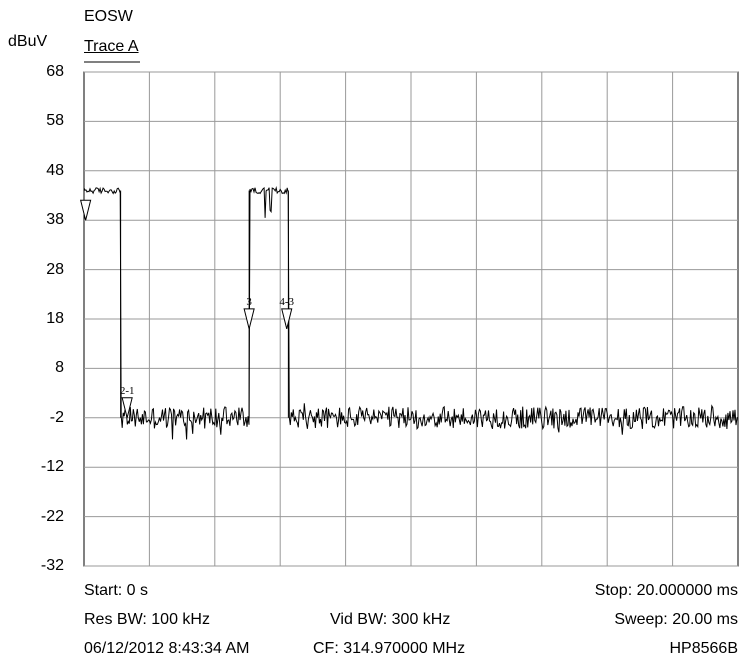  I want to click on marker-layer: 2-1 3 4-3, so click(187, 308).